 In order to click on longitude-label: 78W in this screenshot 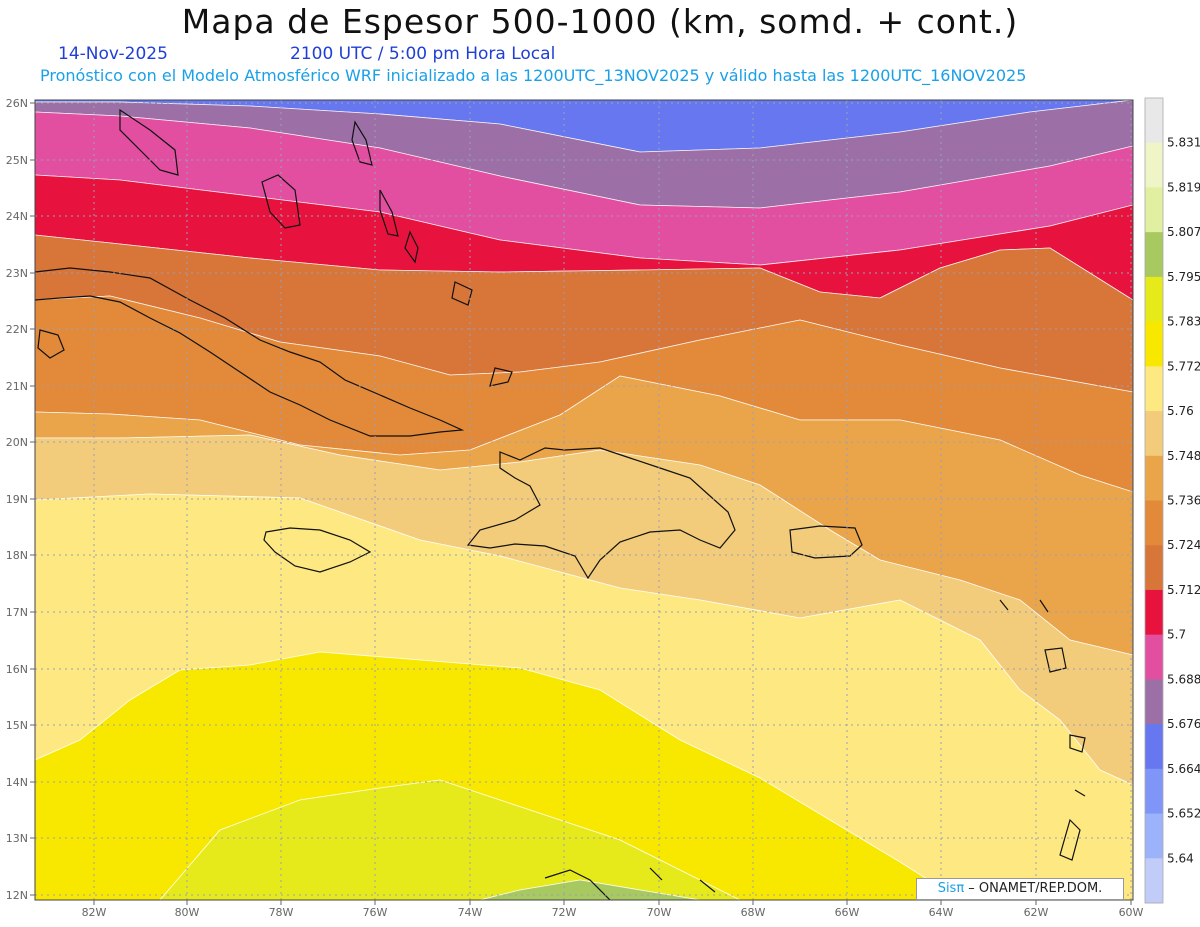, I will do `click(281, 912)`.